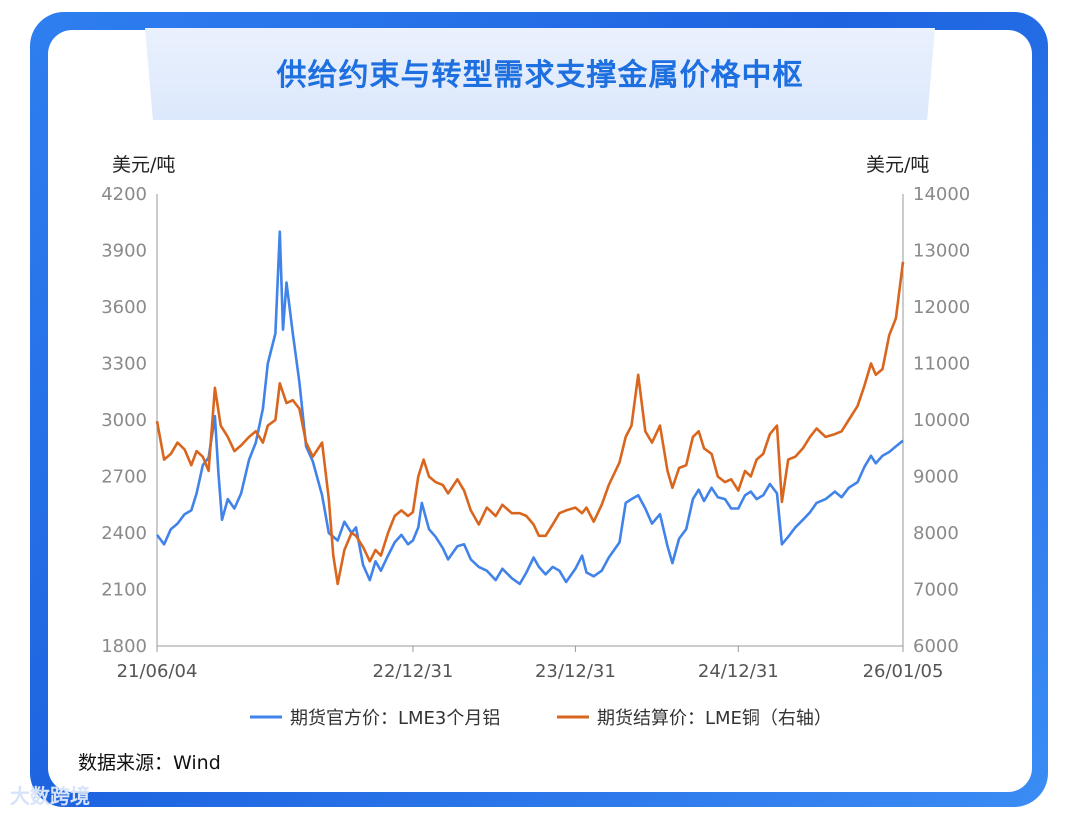  What do you see at coordinates (124, 646) in the screenshot?
I see `left-tick-label: 1800` at bounding box center [124, 646].